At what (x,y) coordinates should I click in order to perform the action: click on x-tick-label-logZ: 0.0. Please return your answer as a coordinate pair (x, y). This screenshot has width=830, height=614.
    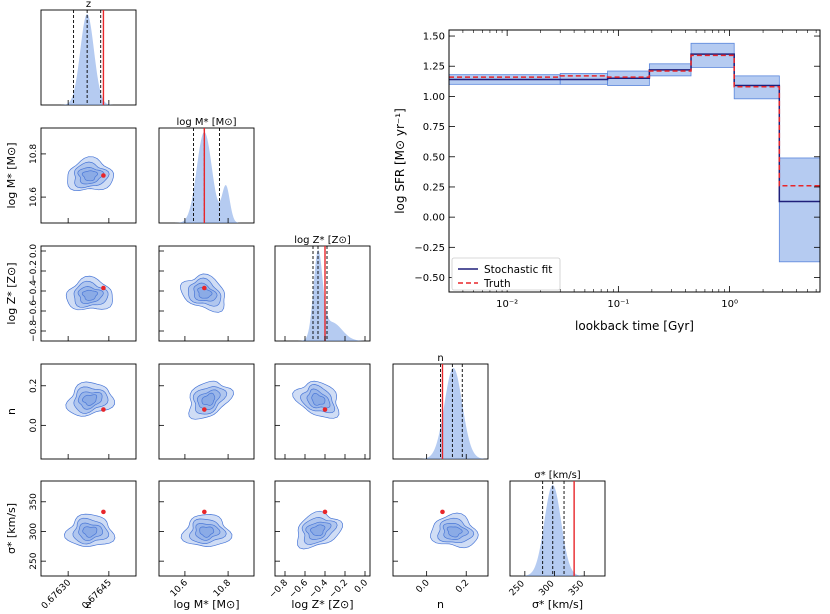
    Looking at the image, I should click on (361, 586).